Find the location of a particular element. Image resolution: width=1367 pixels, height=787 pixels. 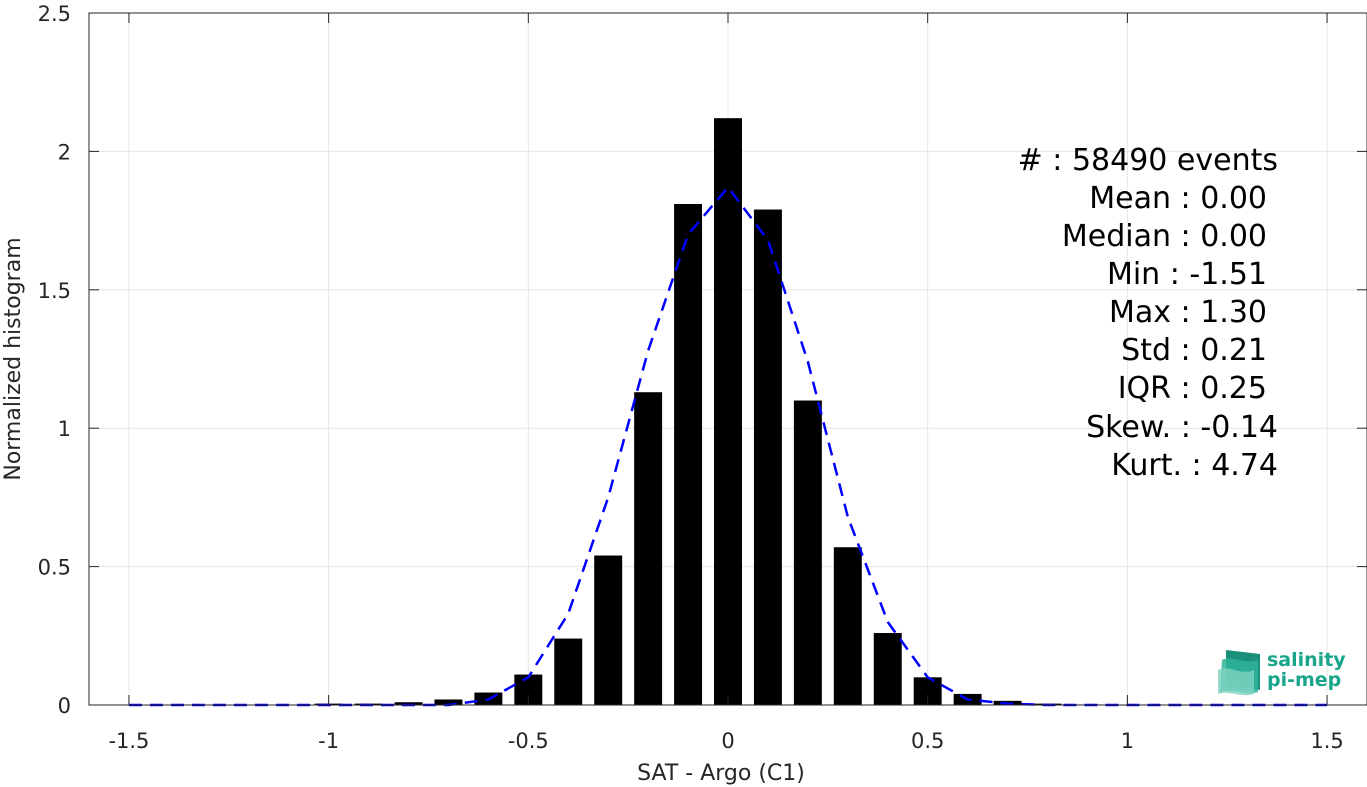

salinity-pimep-logo: salinity pi-mep is located at coordinates (1282, 672).